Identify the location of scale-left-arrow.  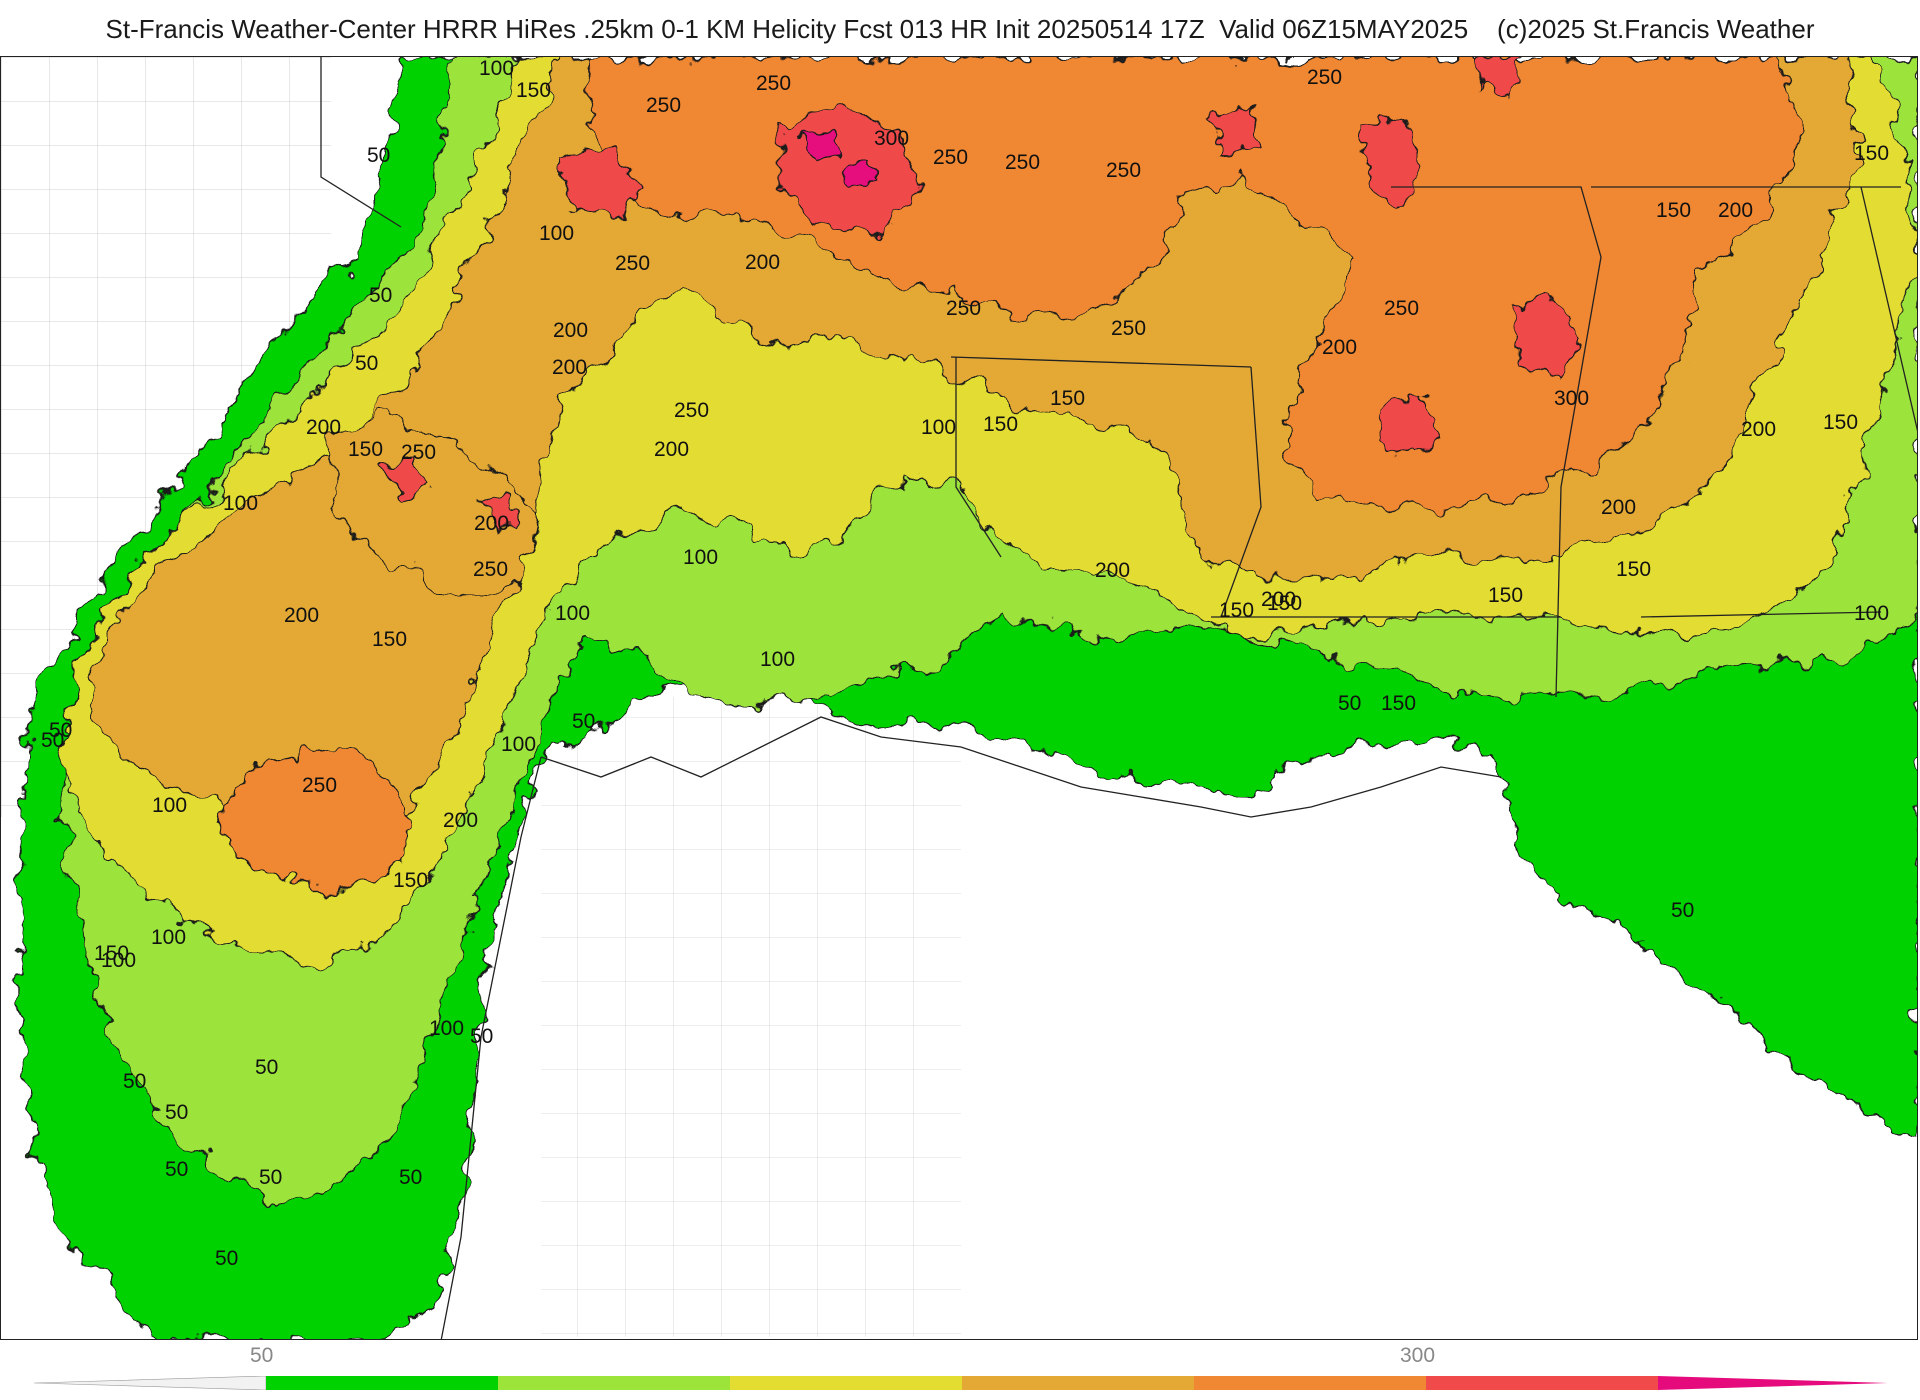
(150, 1383).